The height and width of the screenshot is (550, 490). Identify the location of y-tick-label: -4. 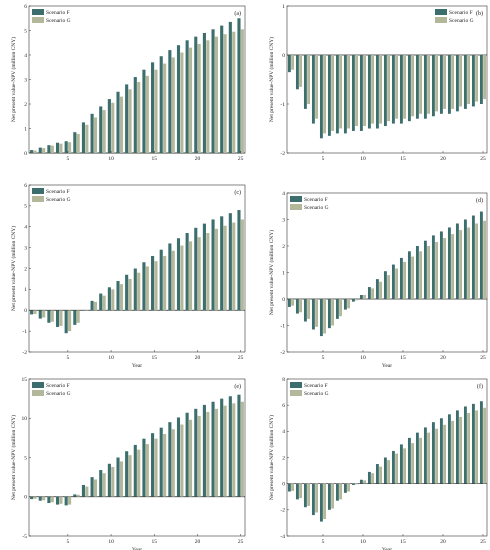
(282, 537).